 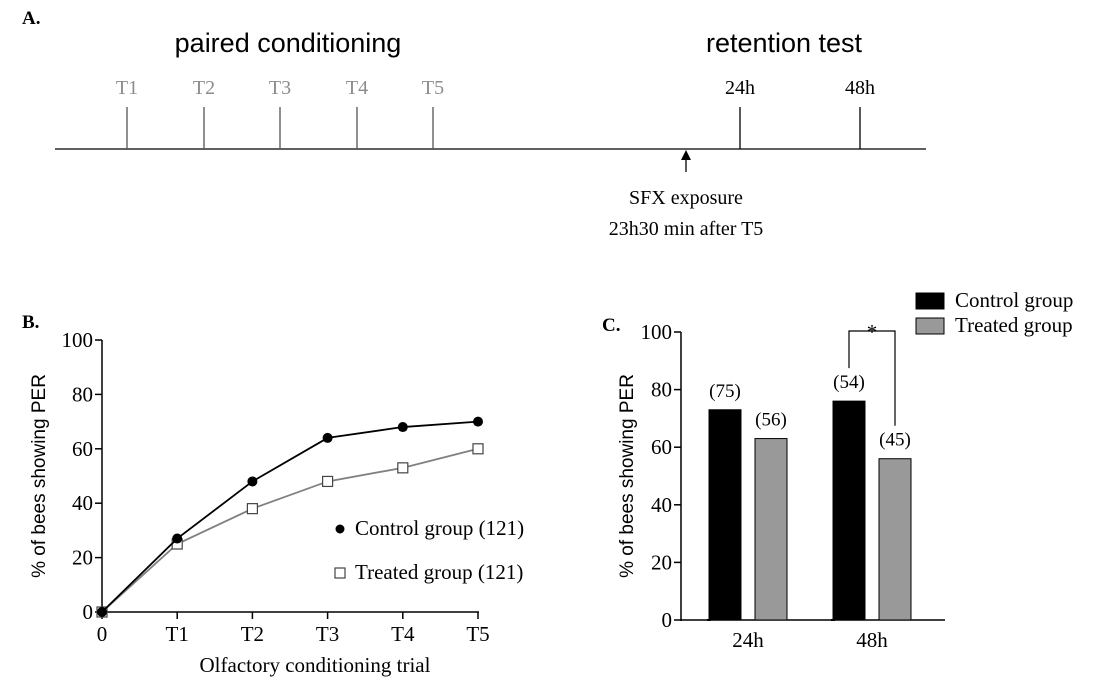 What do you see at coordinates (31, 18) in the screenshot?
I see `panel-a-label: A.` at bounding box center [31, 18].